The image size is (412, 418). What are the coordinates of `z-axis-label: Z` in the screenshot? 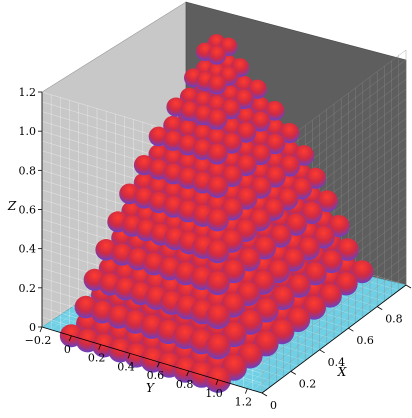 It's located at (12, 206).